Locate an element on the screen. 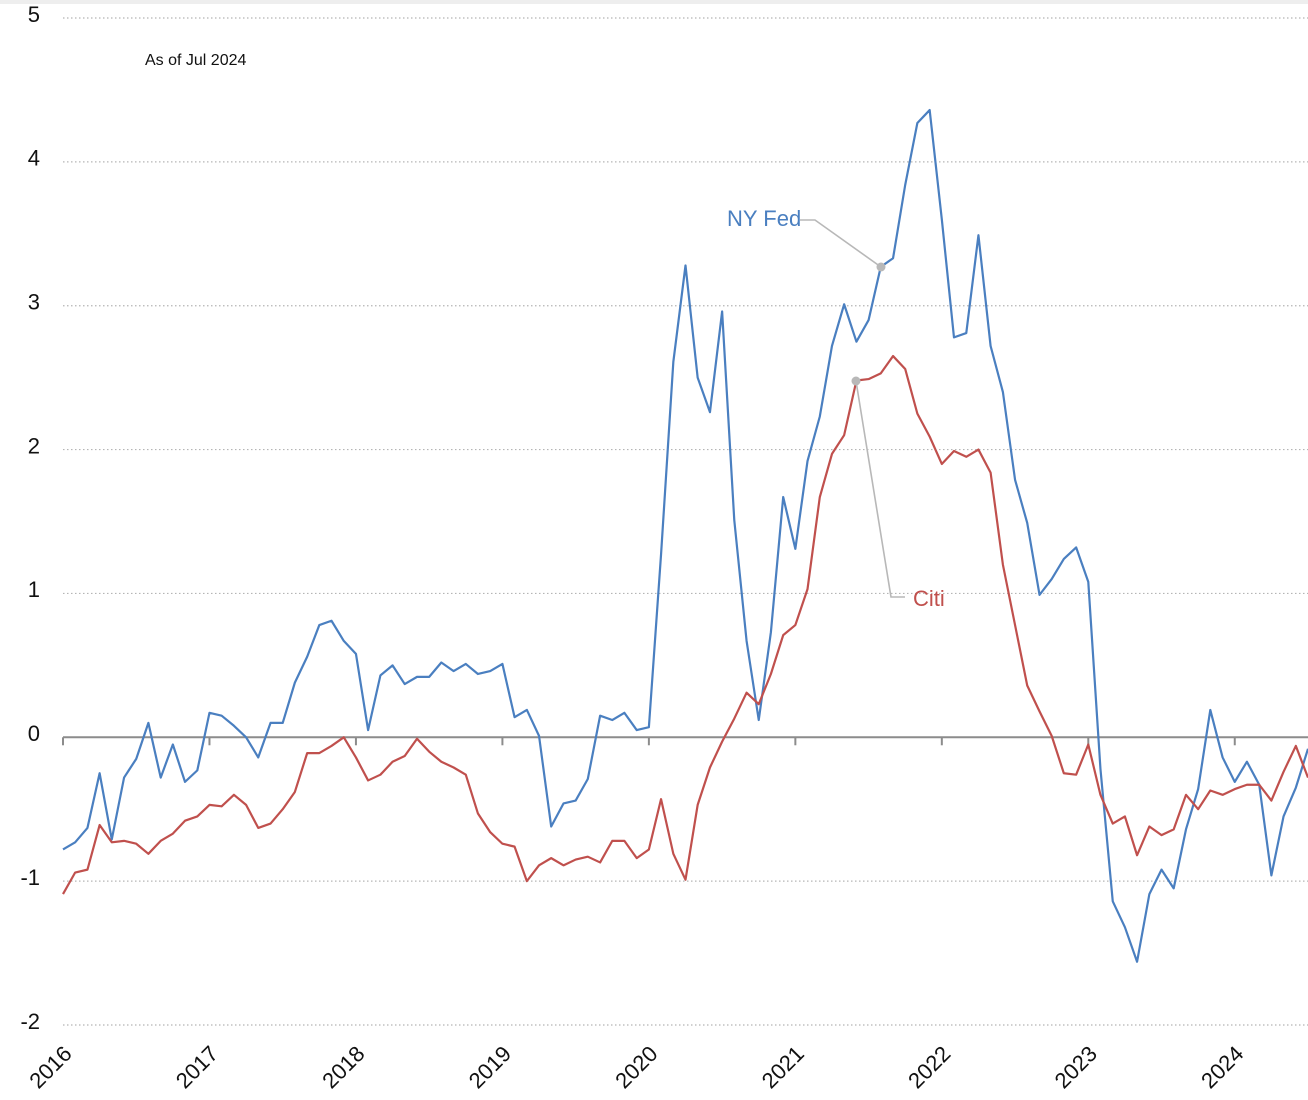 This screenshot has width=1308, height=1100. x-tick-label: 2021 is located at coordinates (783, 1067).